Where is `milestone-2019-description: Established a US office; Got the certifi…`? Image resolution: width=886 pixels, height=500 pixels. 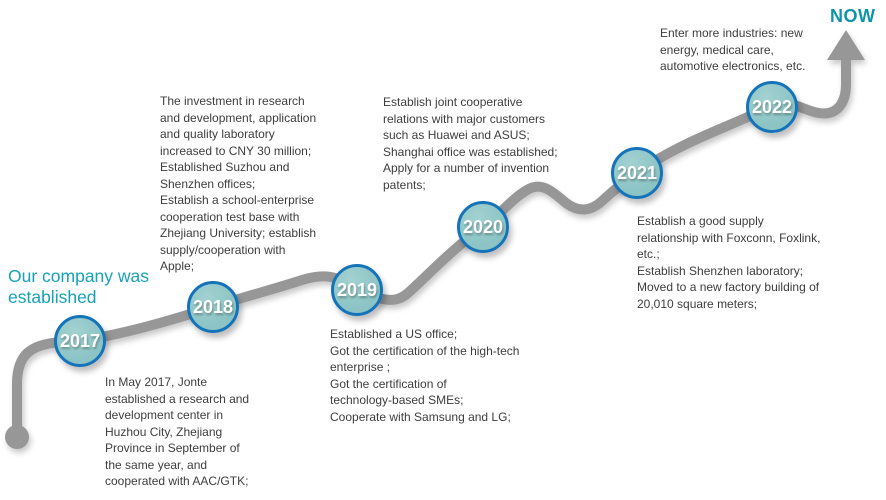 milestone-2019-description: Established a US office; Got the certifi… is located at coordinates (425, 375).